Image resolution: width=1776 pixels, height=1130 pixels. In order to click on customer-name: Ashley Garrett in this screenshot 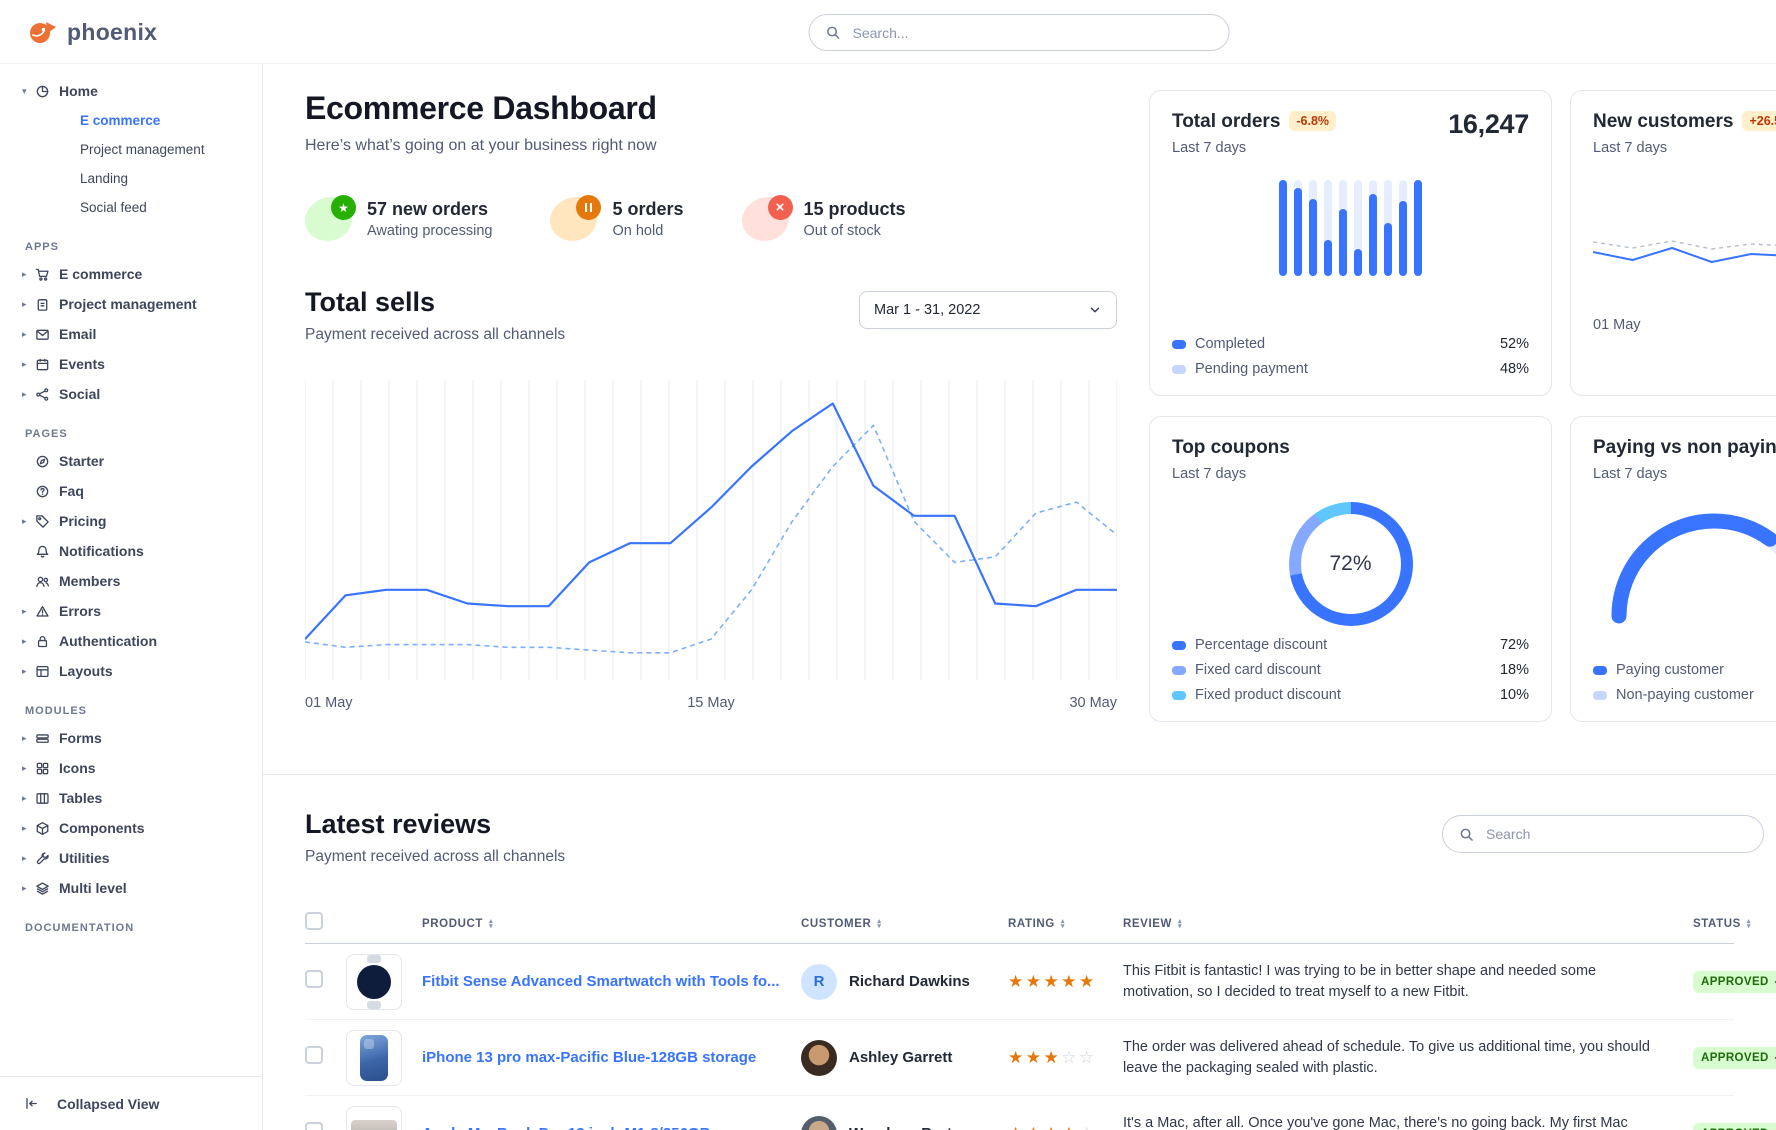, I will do `click(901, 1057)`.